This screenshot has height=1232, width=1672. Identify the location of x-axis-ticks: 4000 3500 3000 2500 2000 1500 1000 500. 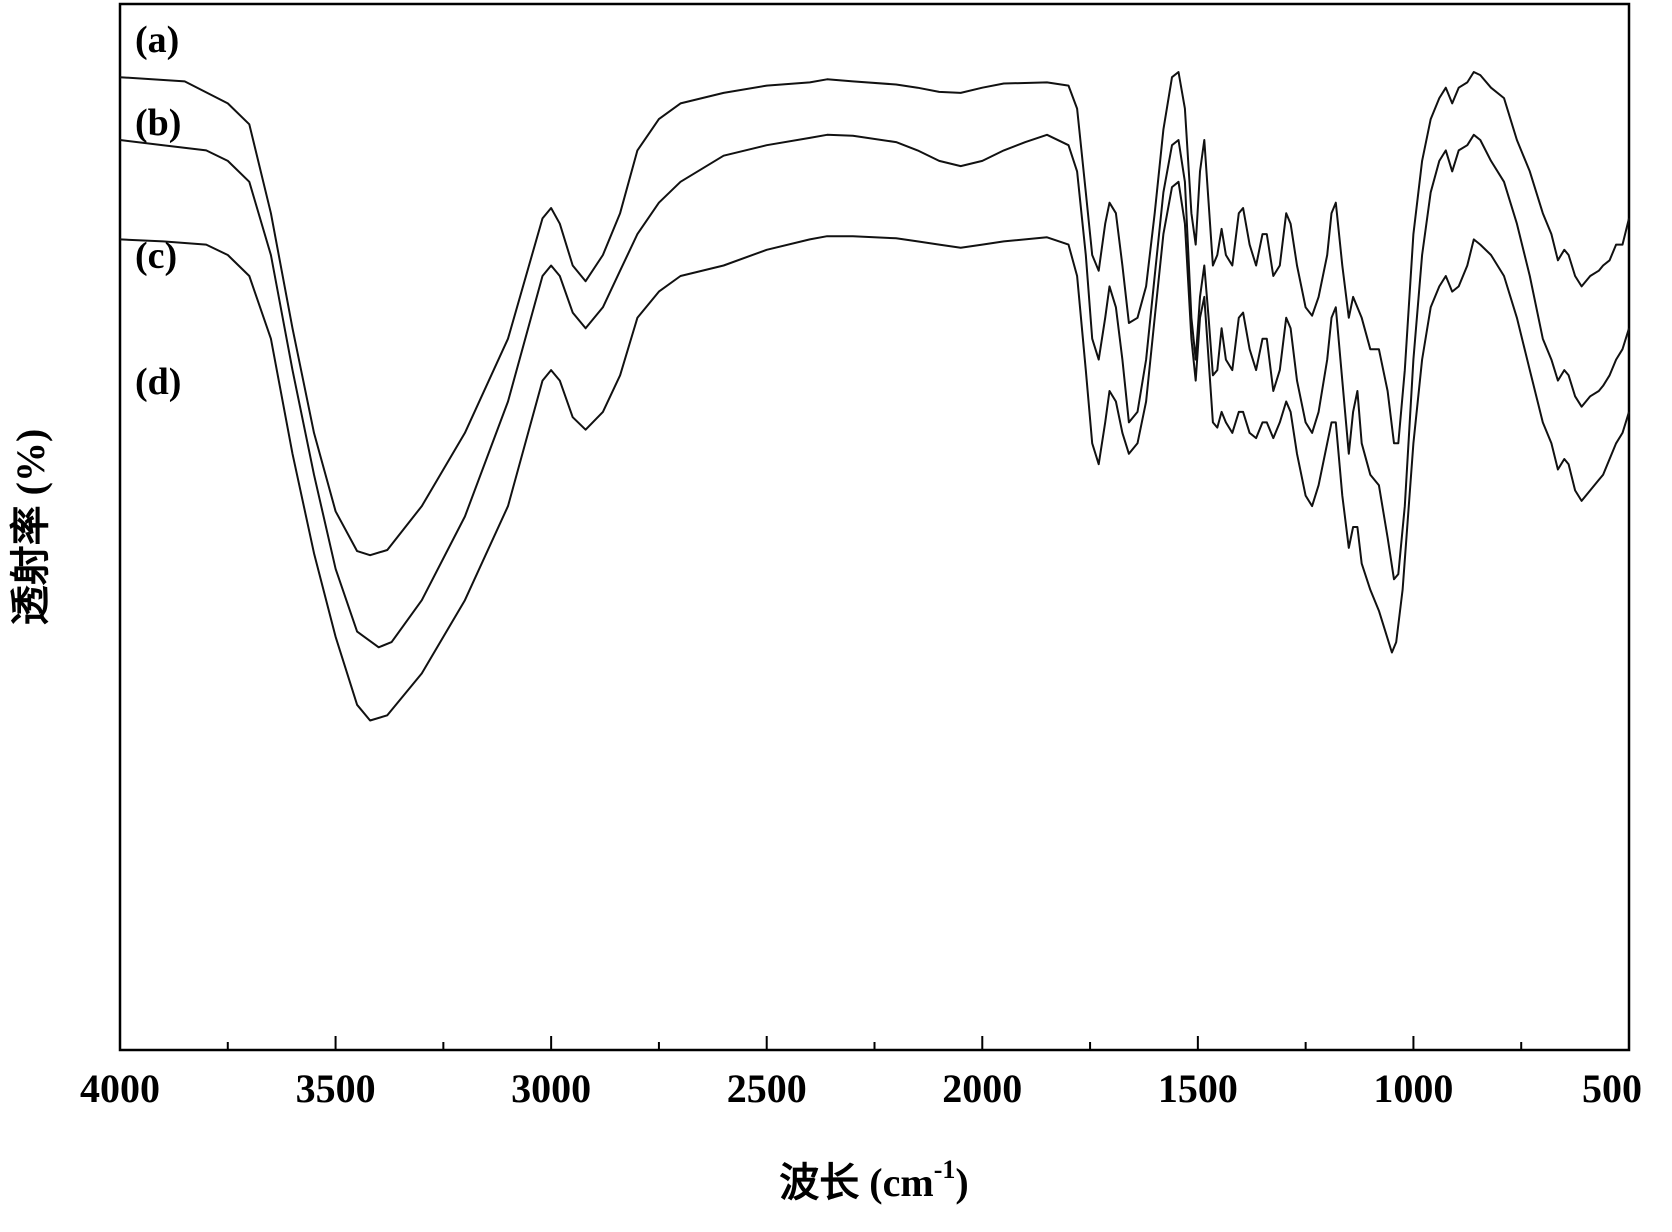
(861, 1073).